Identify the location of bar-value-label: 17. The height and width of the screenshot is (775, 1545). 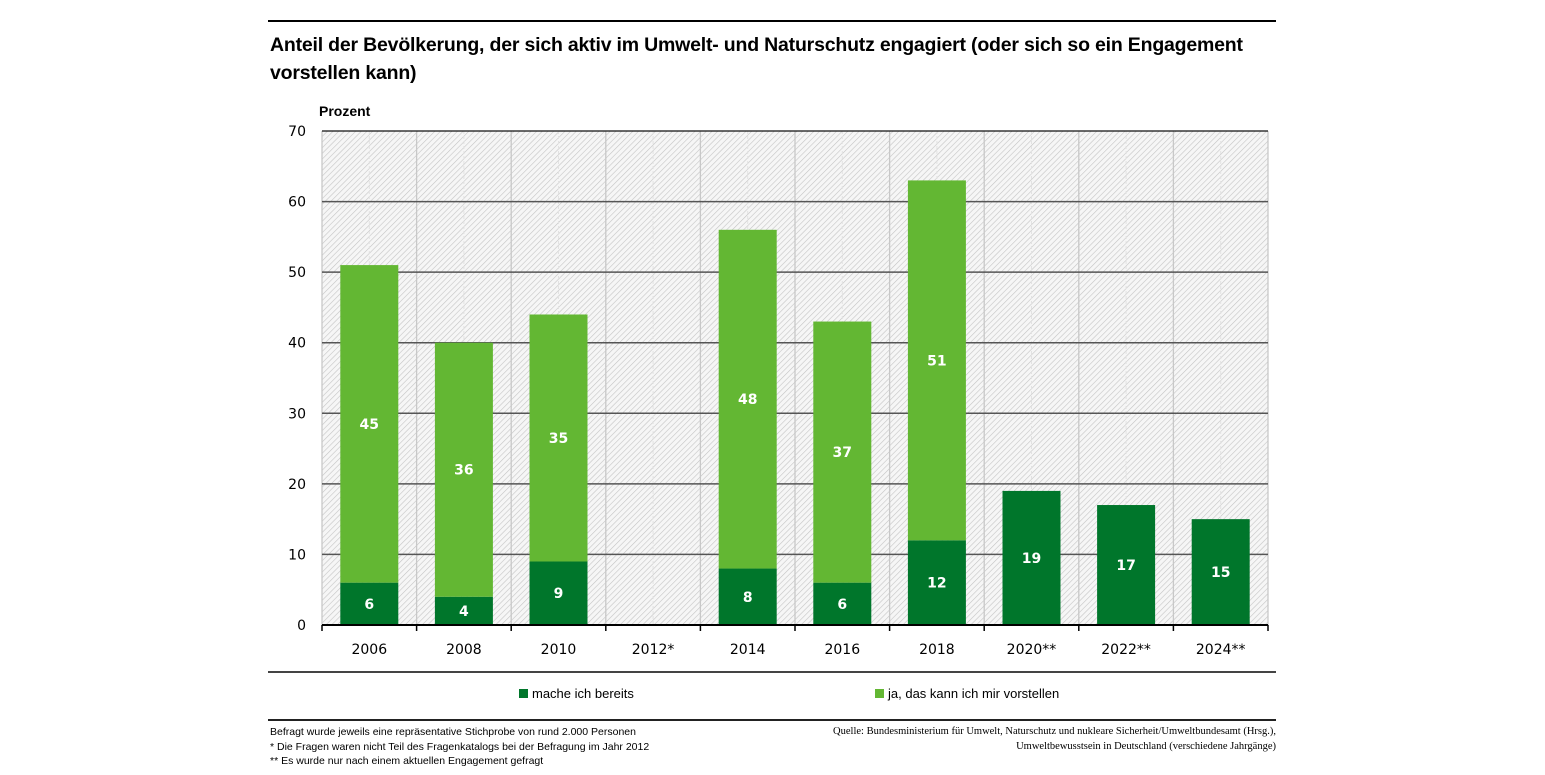
(1125, 566).